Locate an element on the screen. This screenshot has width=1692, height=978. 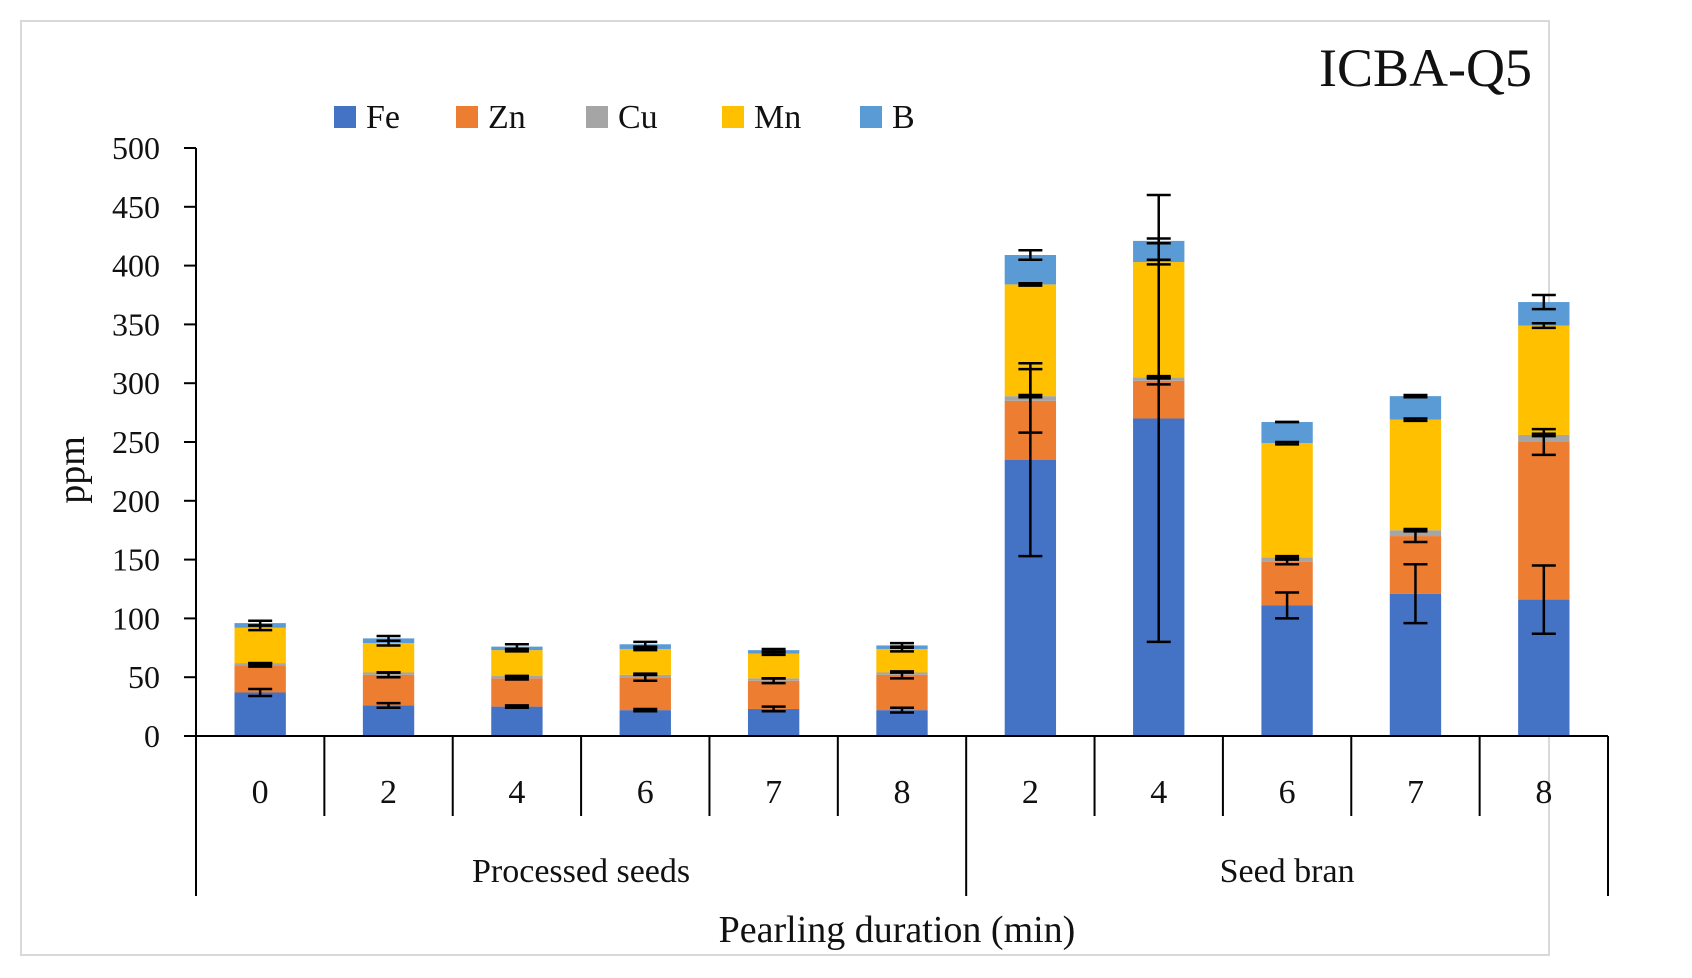
legend-label-fe: Fe is located at coordinates (383, 117).